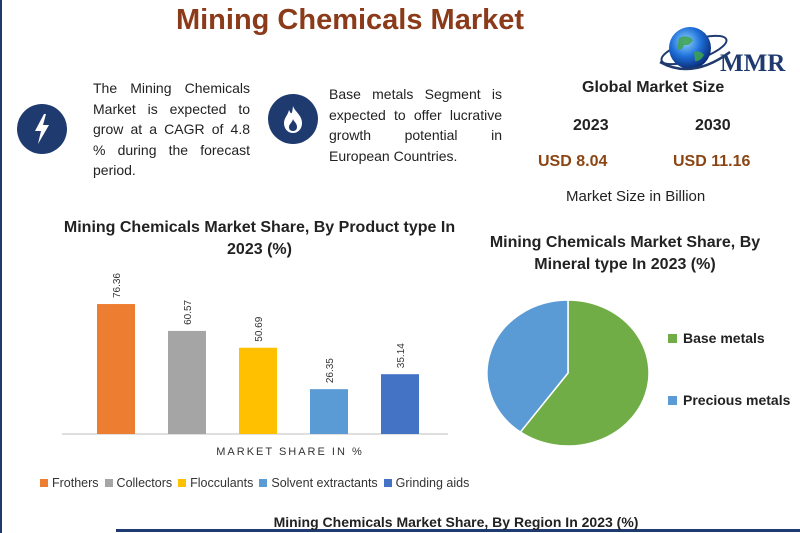 The width and height of the screenshot is (800, 533). What do you see at coordinates (573, 161) in the screenshot?
I see `value-2023: USD 8.04` at bounding box center [573, 161].